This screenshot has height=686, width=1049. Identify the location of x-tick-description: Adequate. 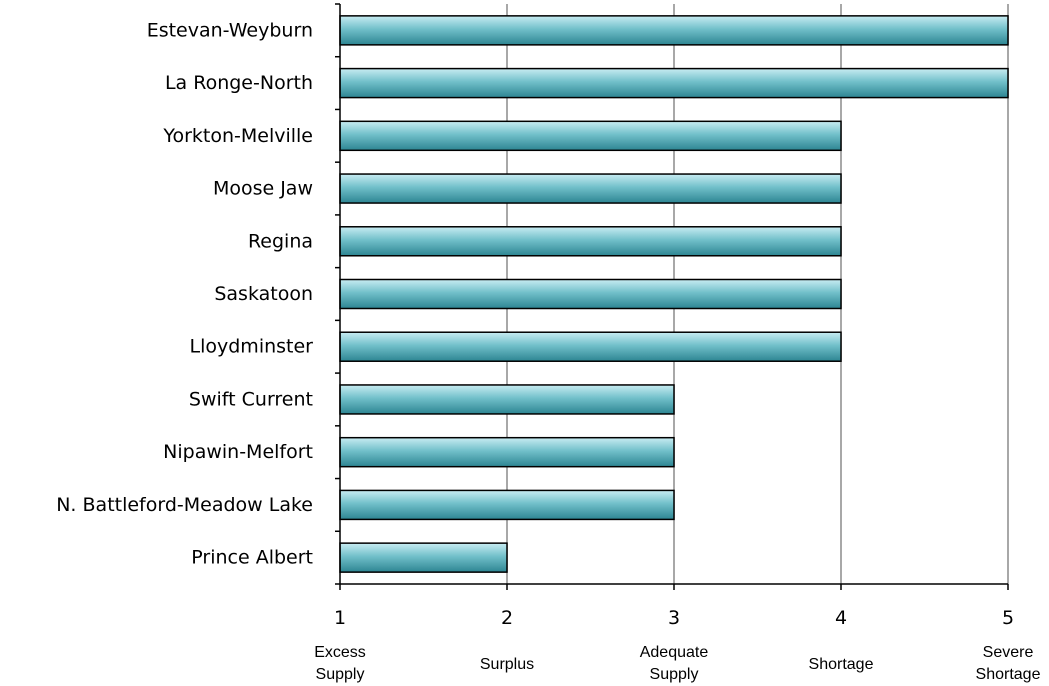
(674, 652).